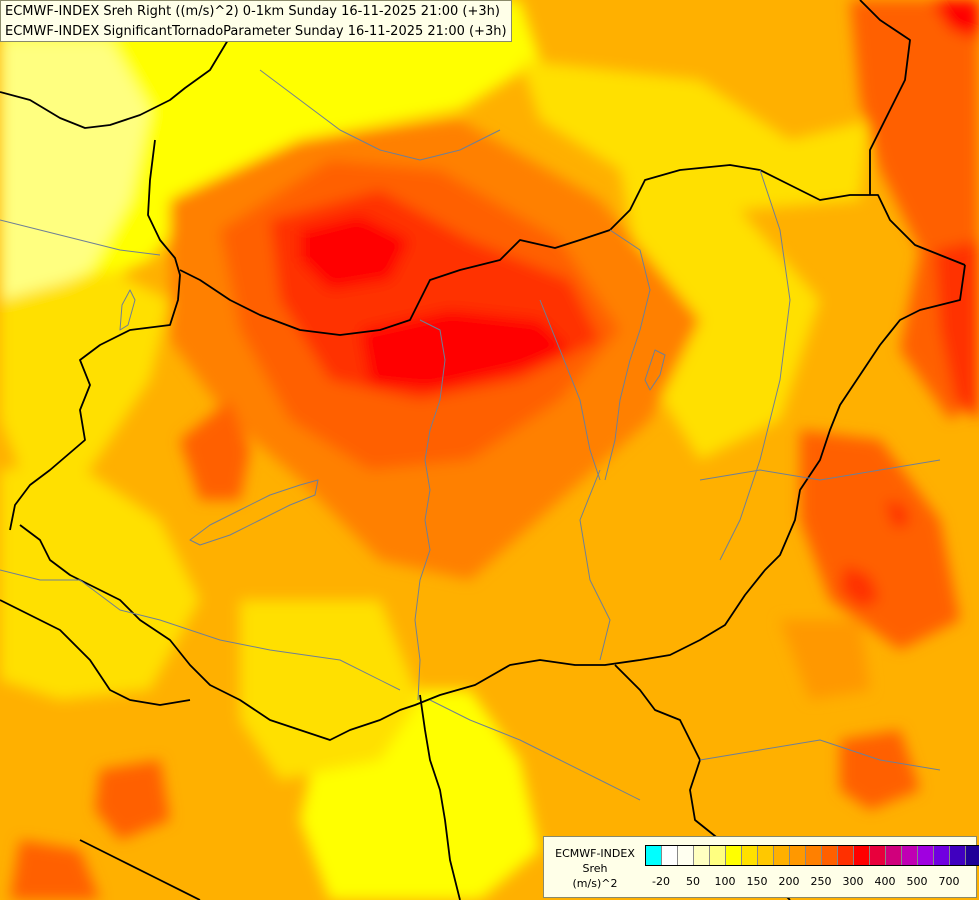 The image size is (979, 900). What do you see at coordinates (885, 881) in the screenshot?
I see `legend-tick-label: 400` at bounding box center [885, 881].